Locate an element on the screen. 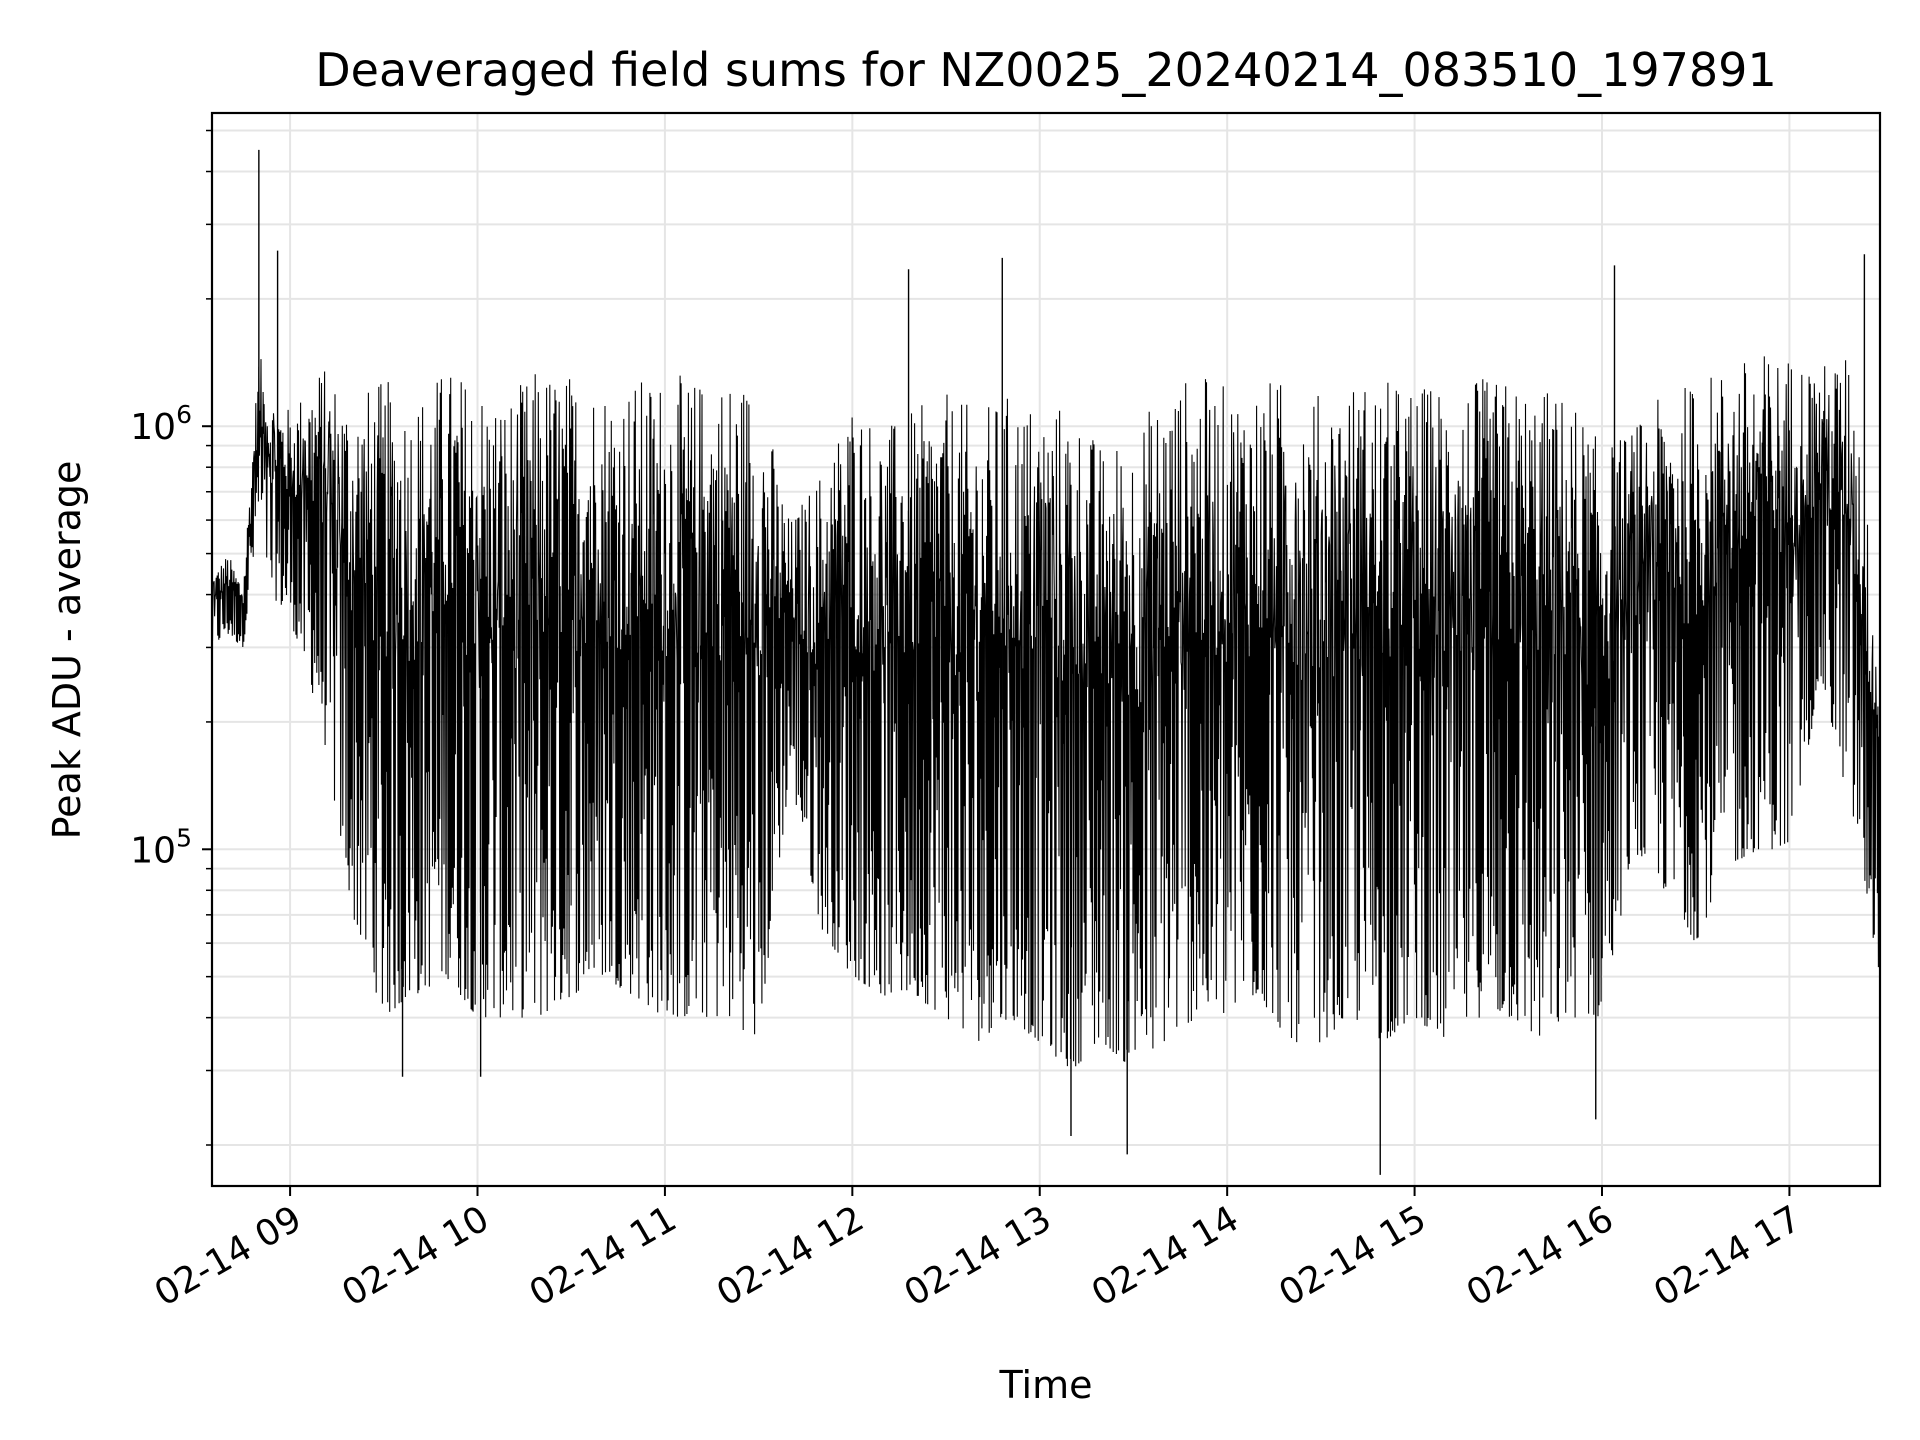 The image size is (1920, 1440). x-axis-label: Time is located at coordinates (1046, 1385).